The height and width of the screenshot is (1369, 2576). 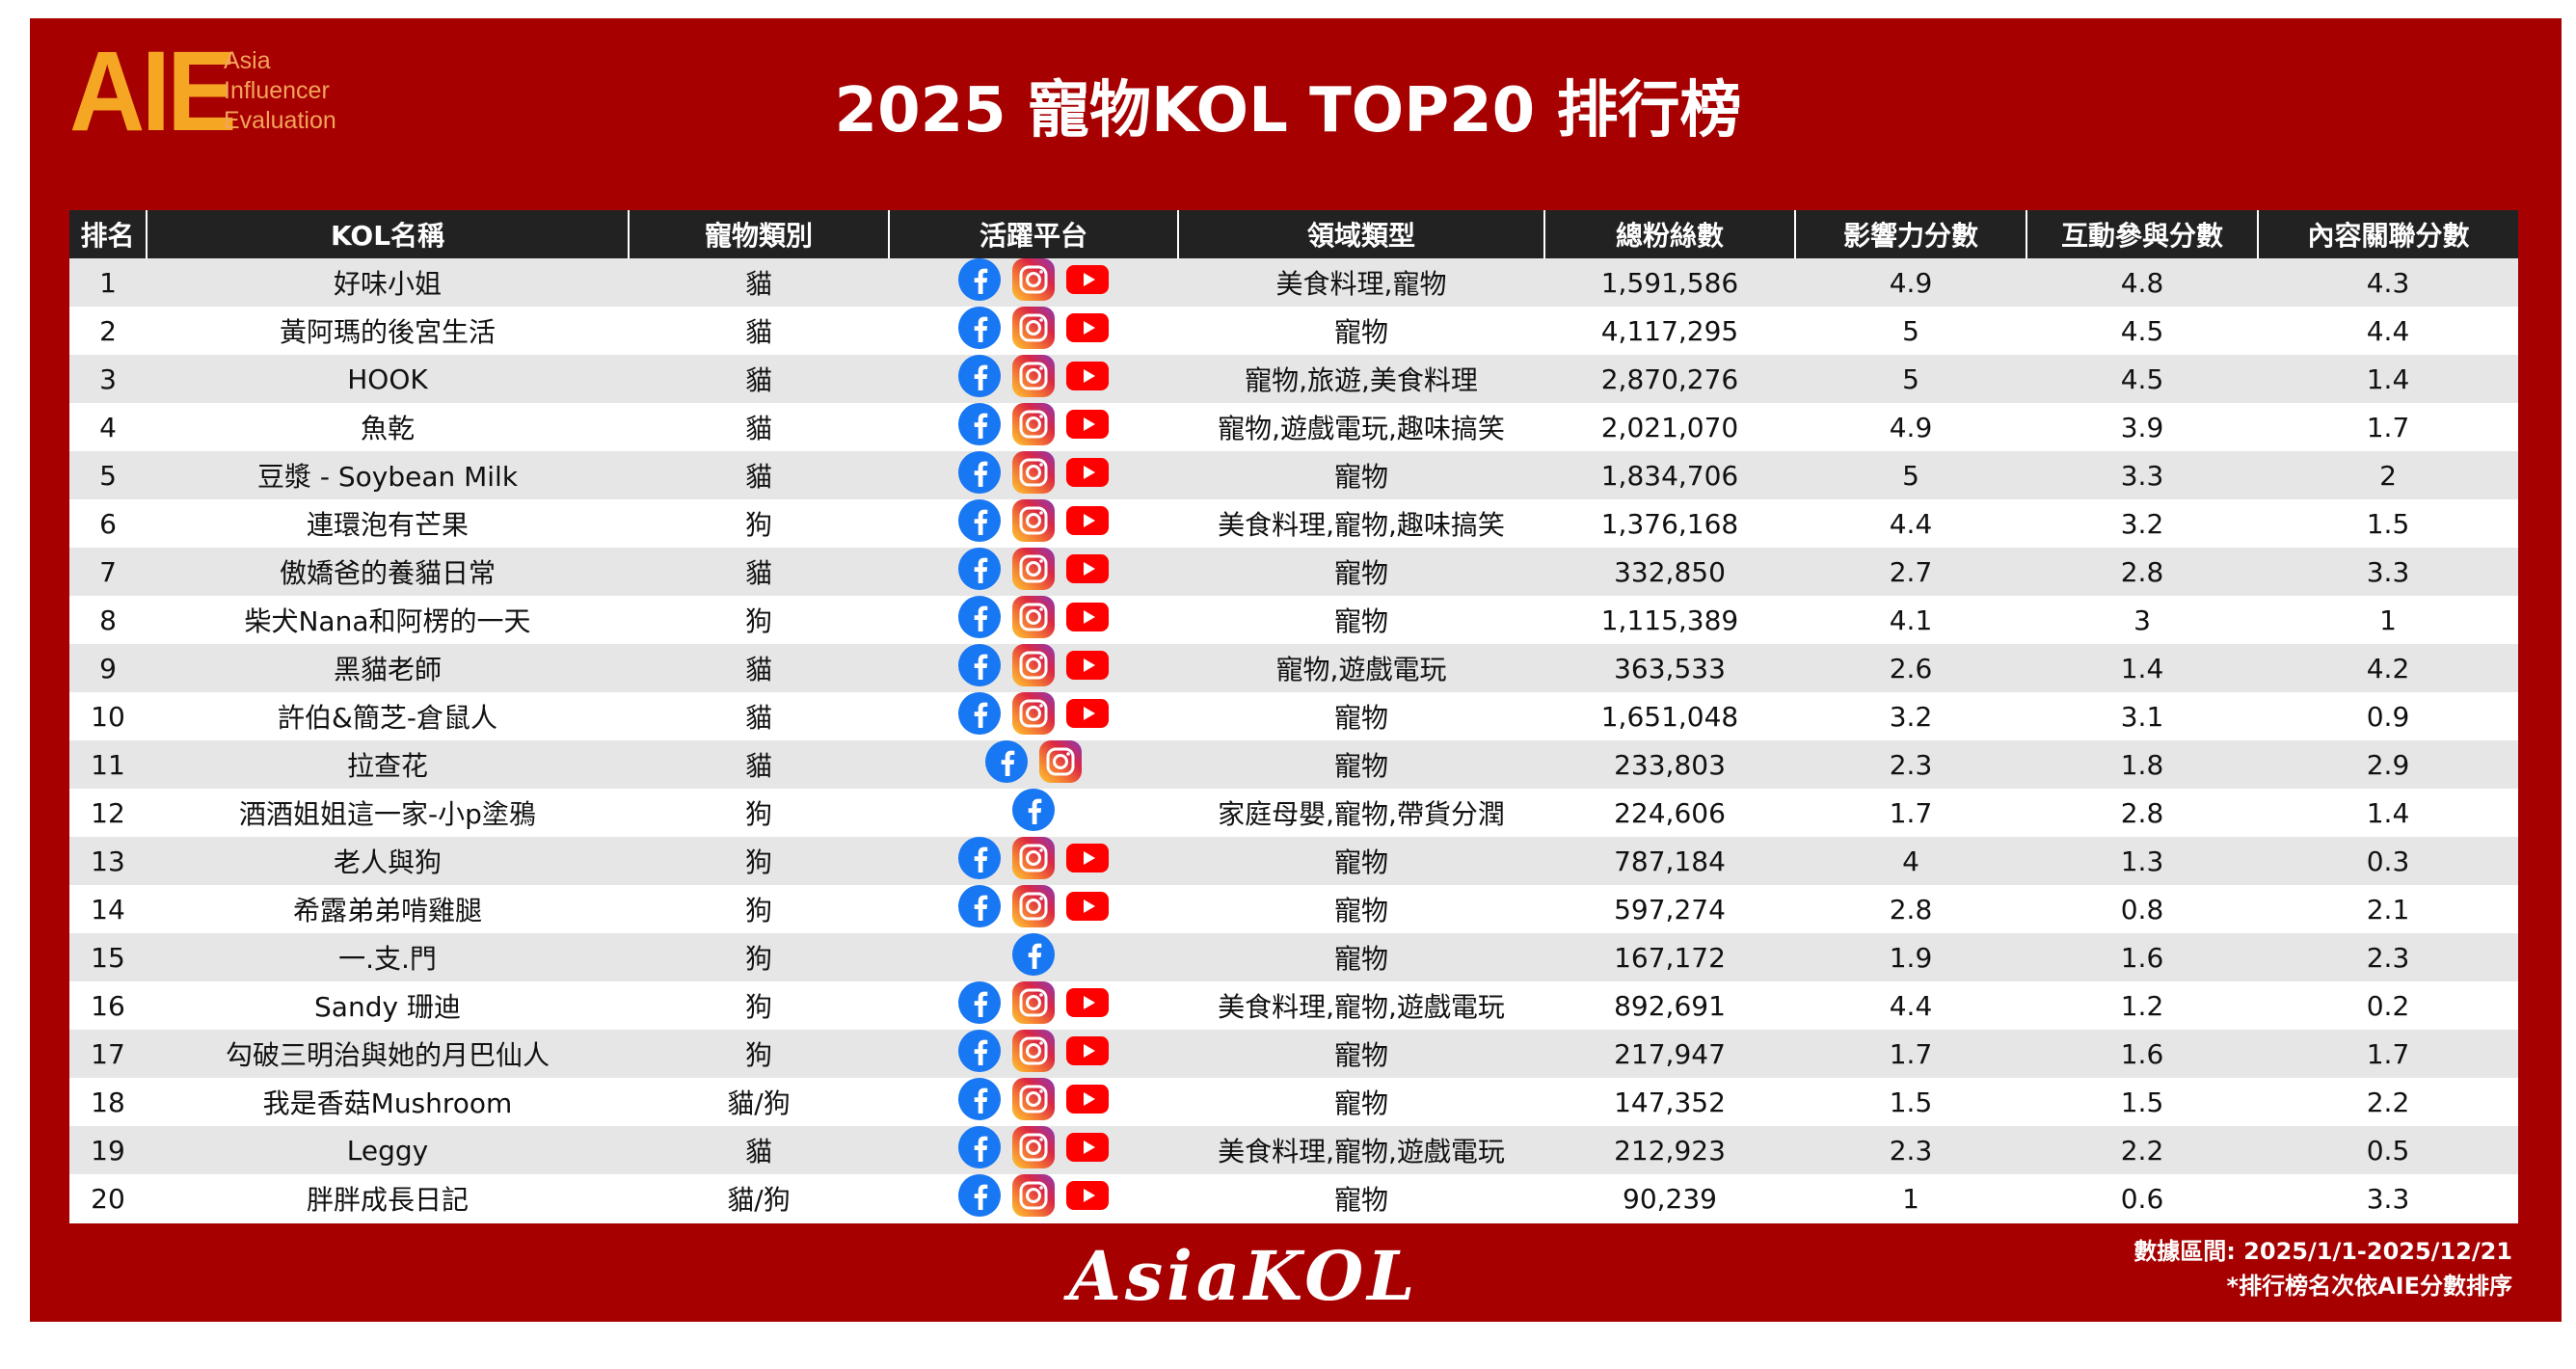 I want to click on cell-rank: 6, so click(x=108, y=524).